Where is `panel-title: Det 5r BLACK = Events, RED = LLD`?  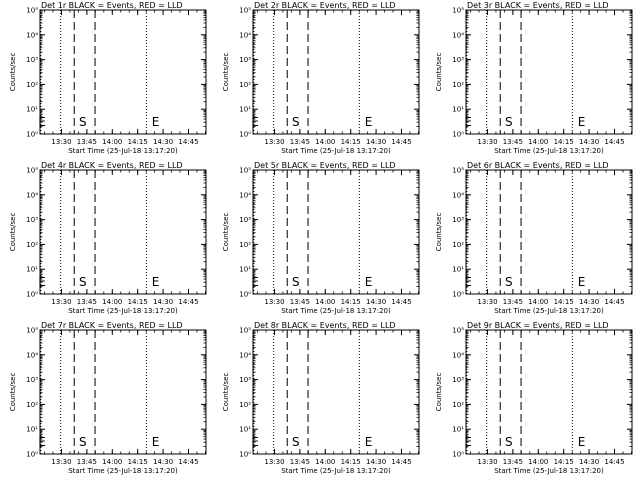
panel-title: Det 5r BLACK = Events, RED = LLD is located at coordinates (325, 165).